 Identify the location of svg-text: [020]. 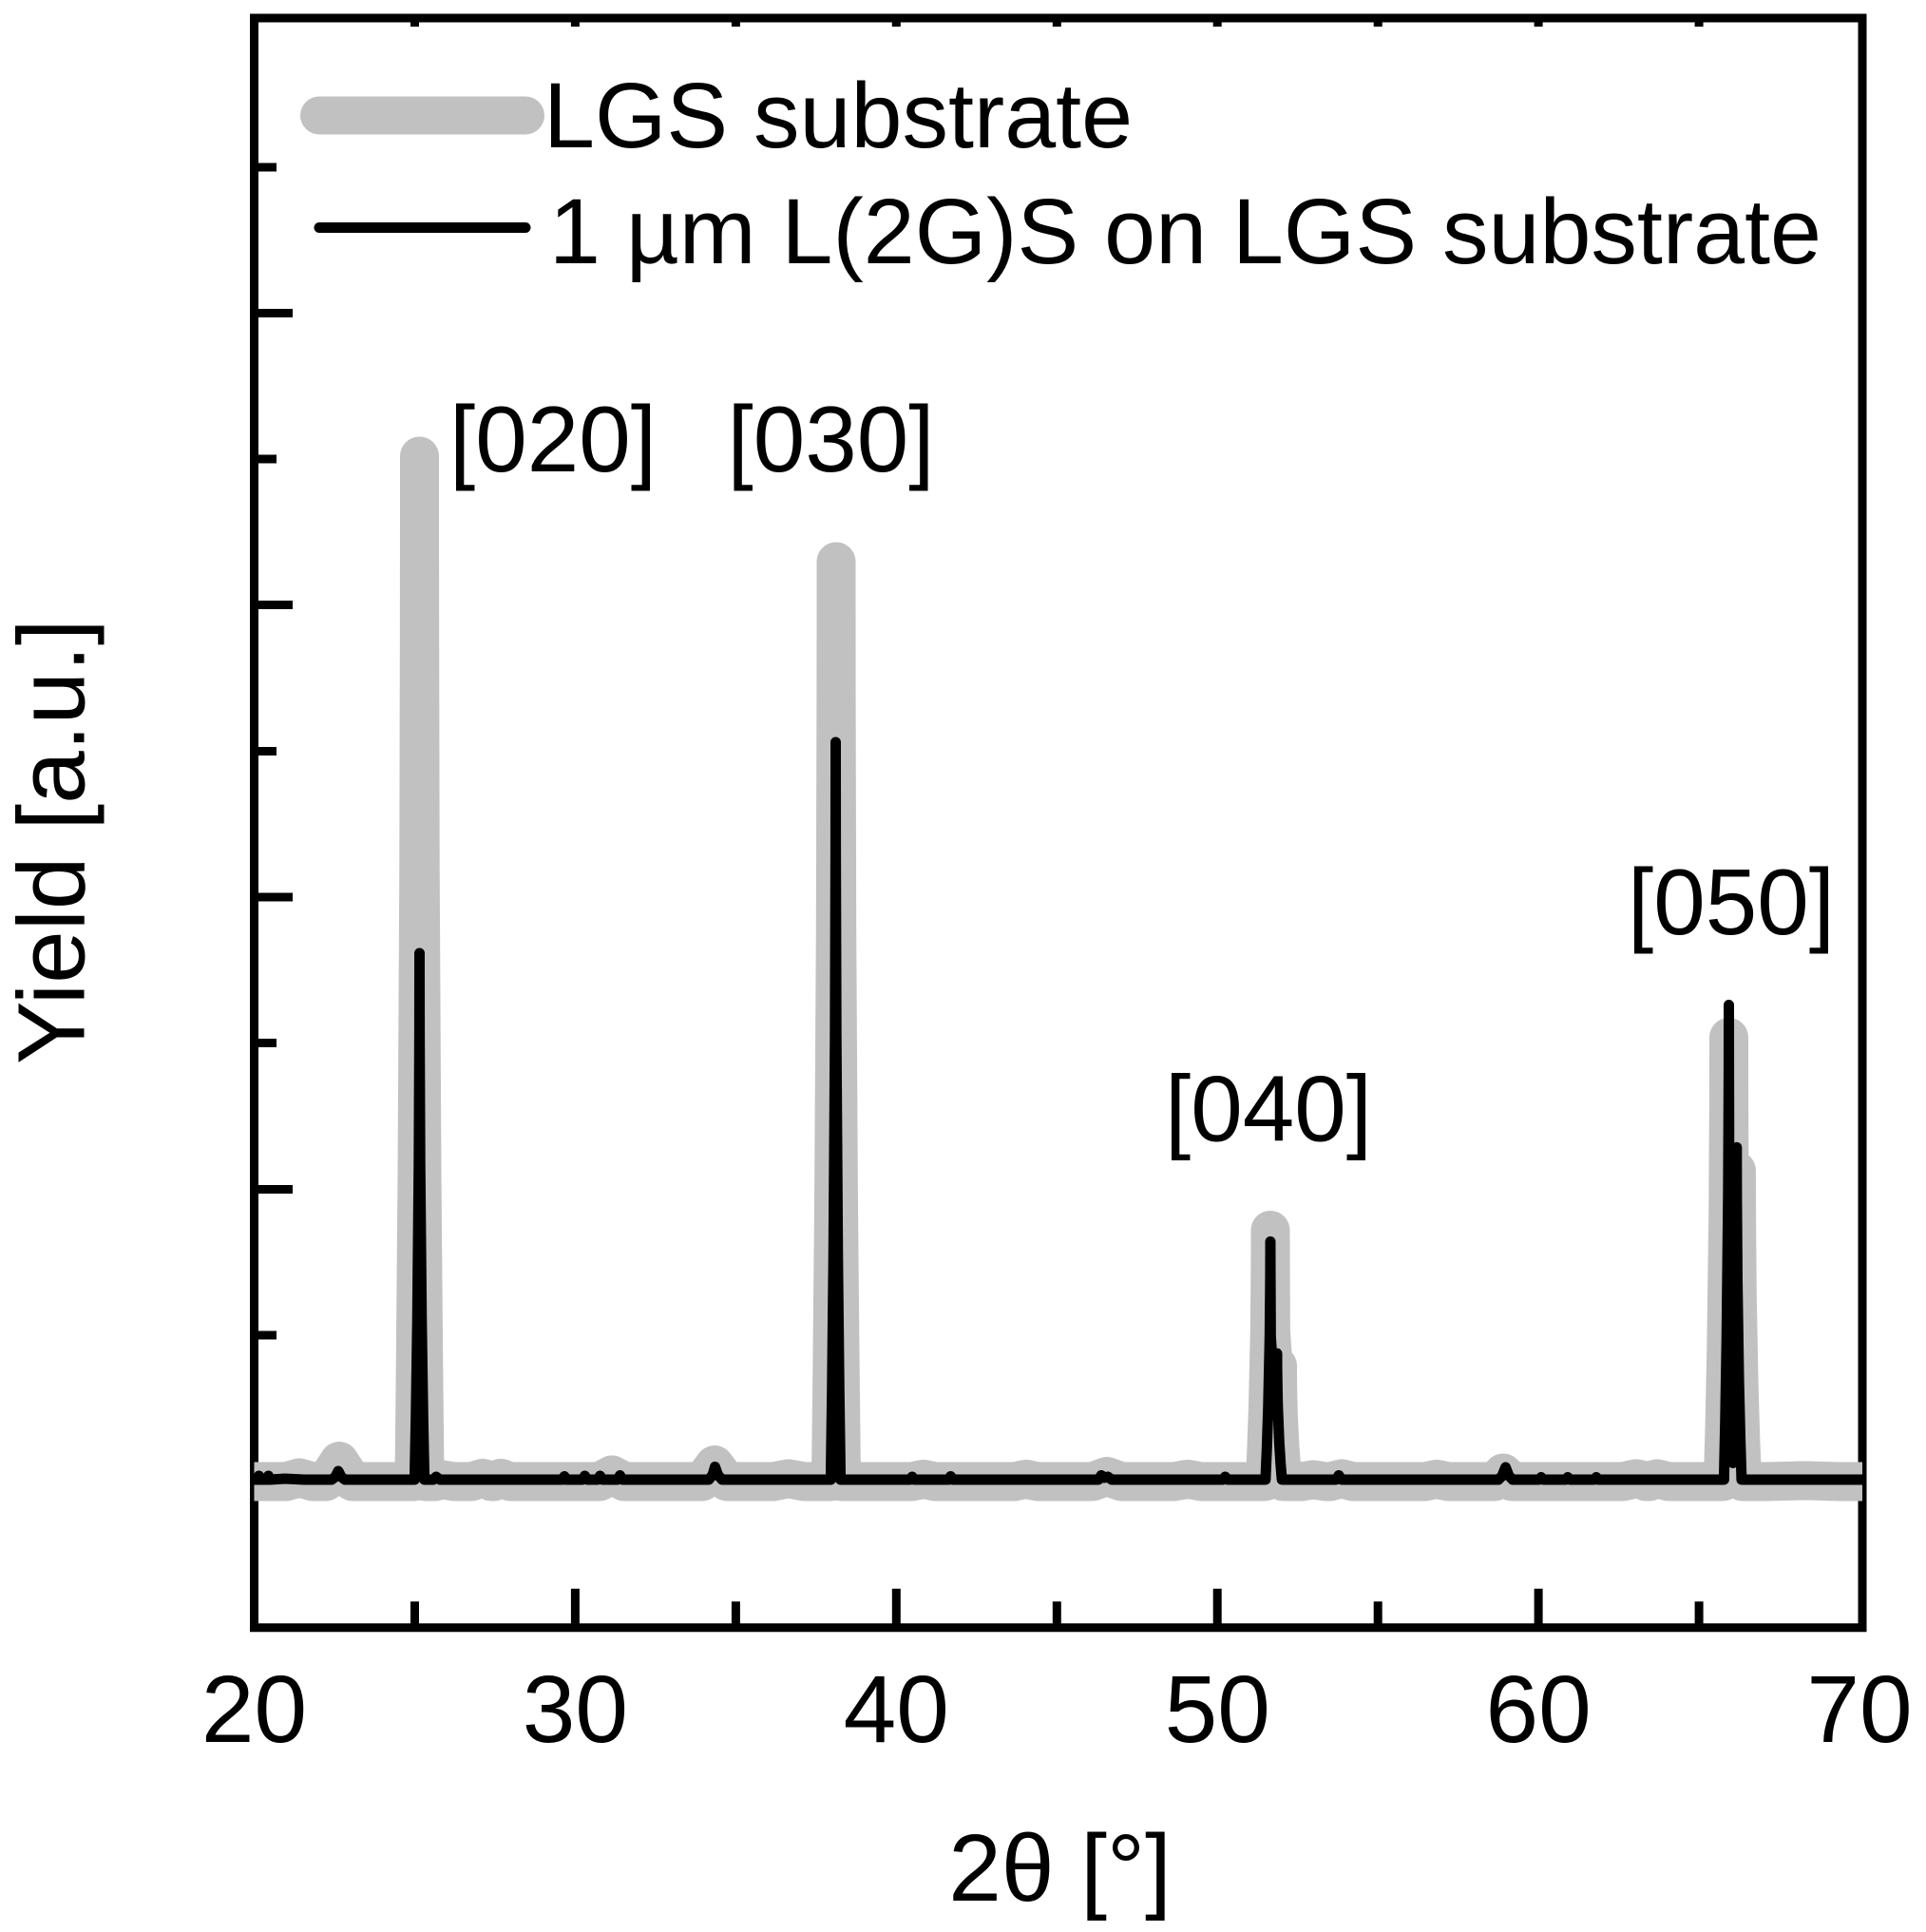
(553, 439).